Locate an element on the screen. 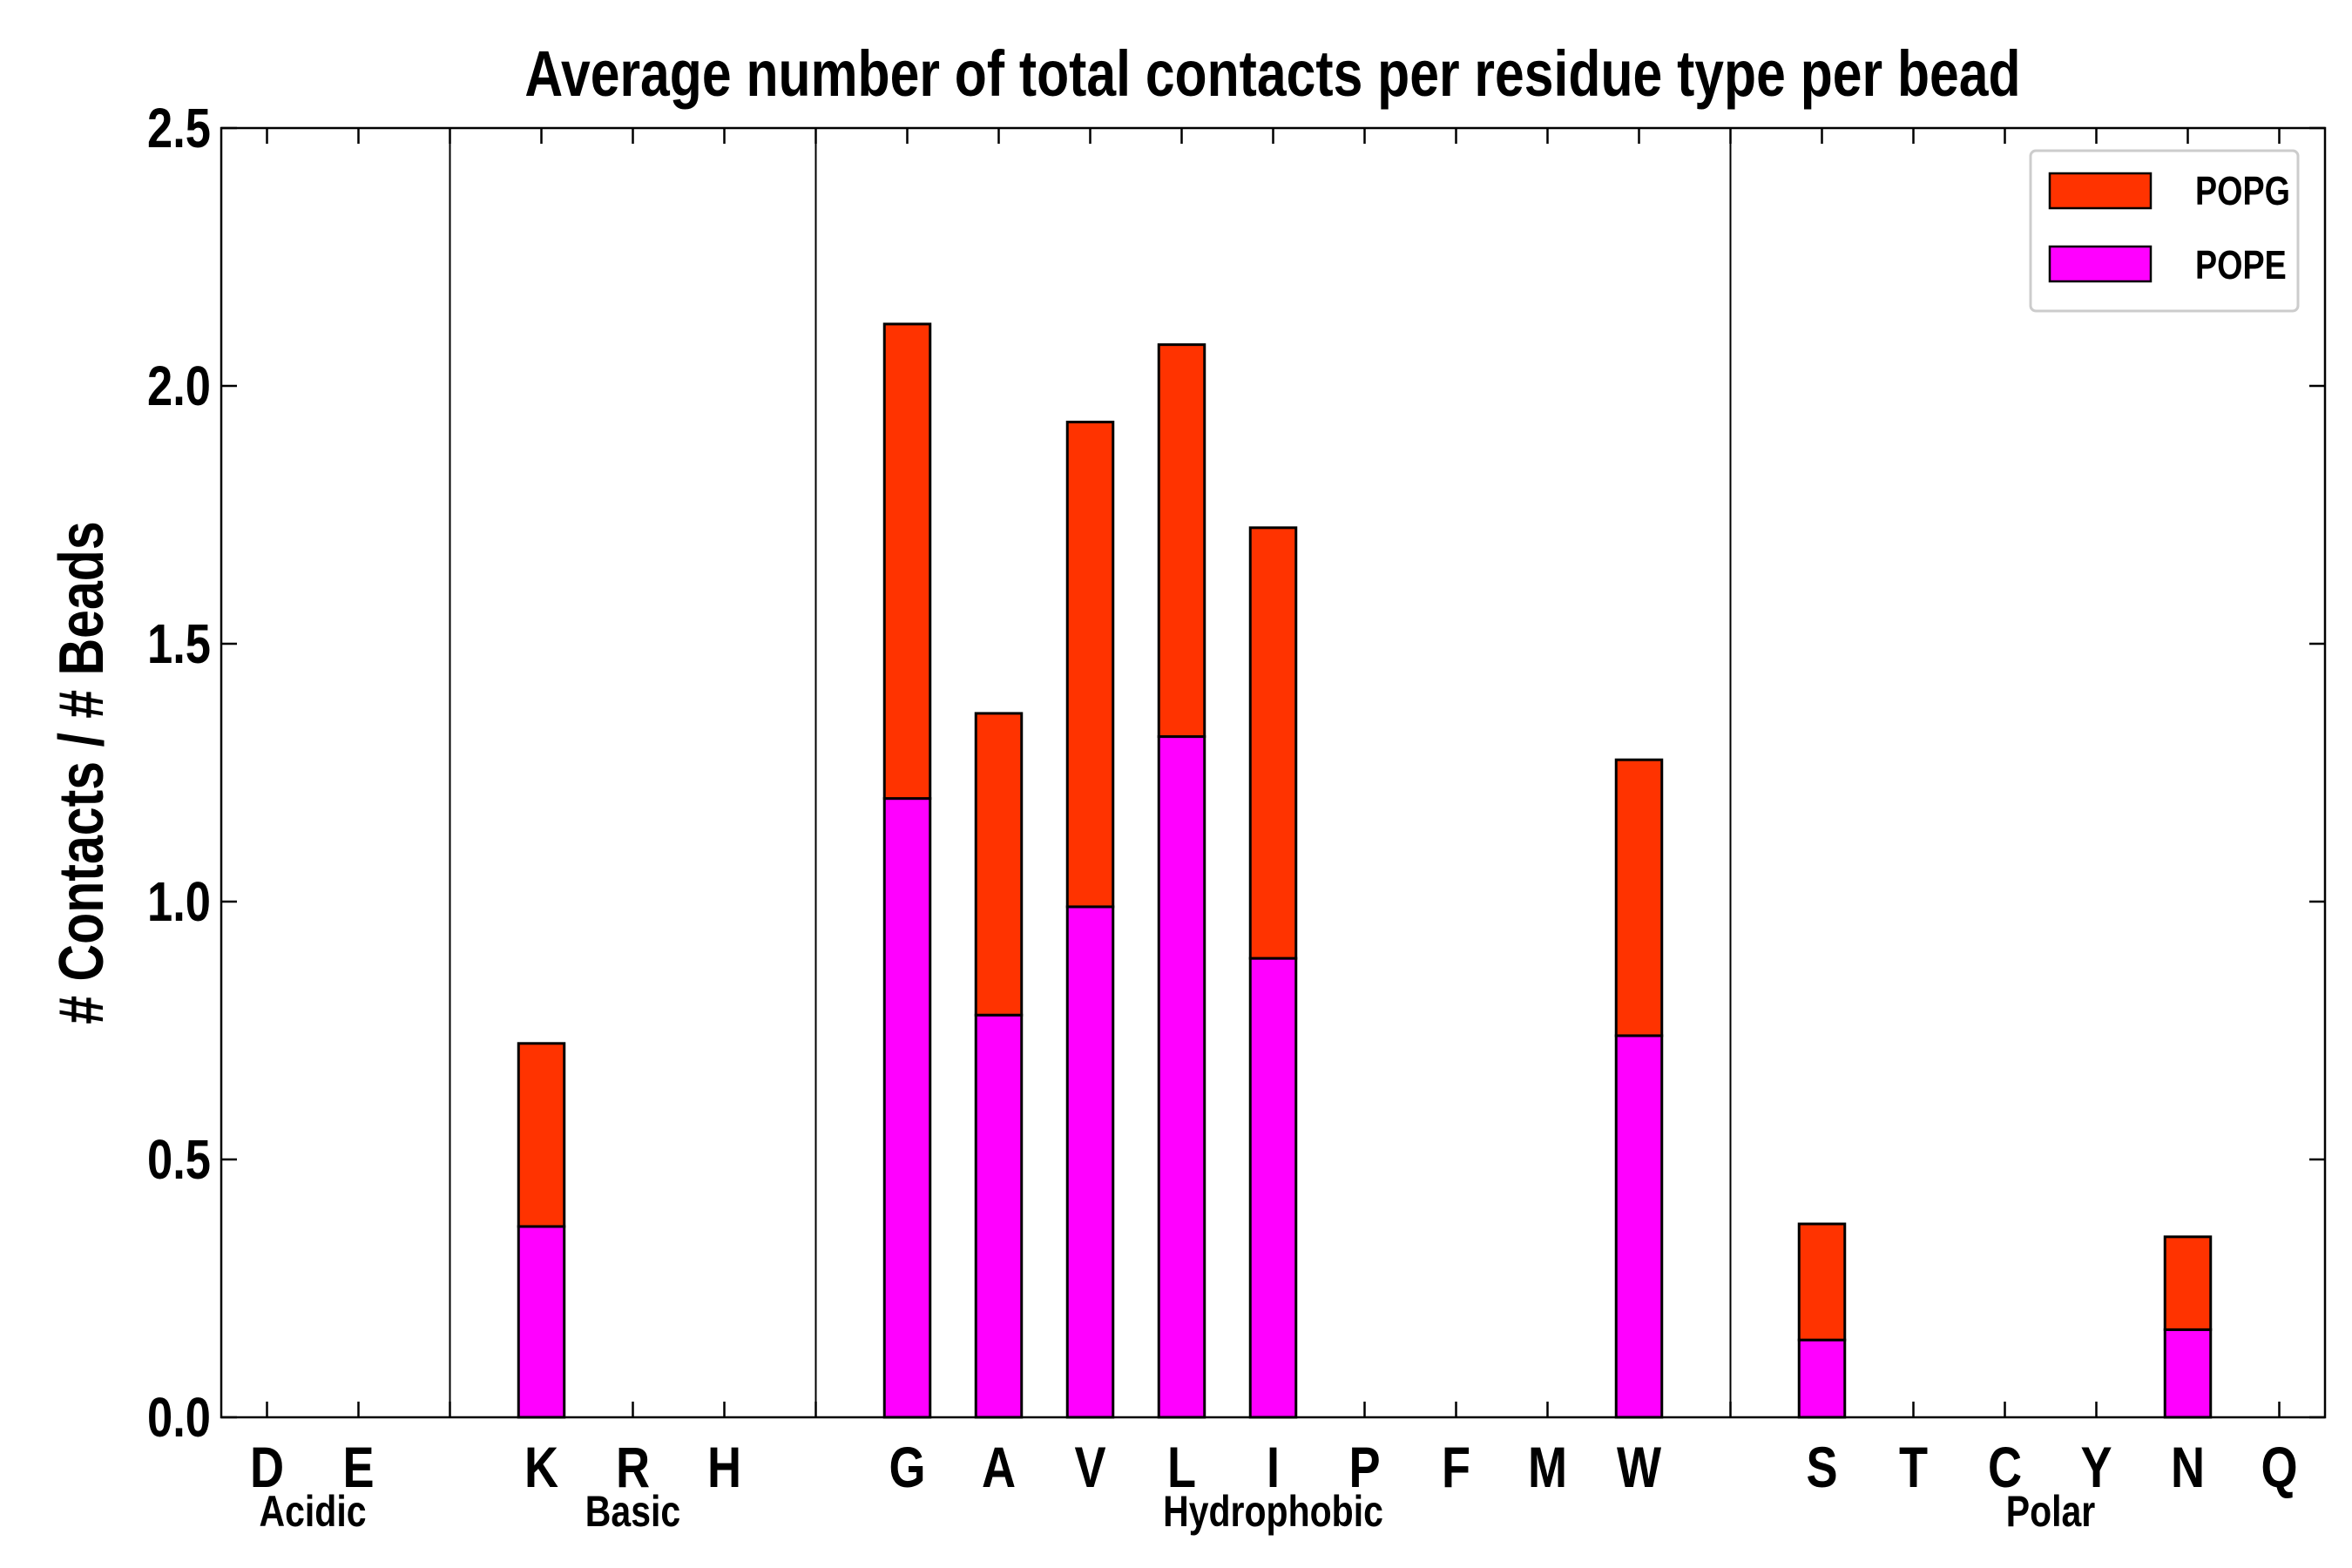  x-tick-label: S is located at coordinates (1821, 1467).